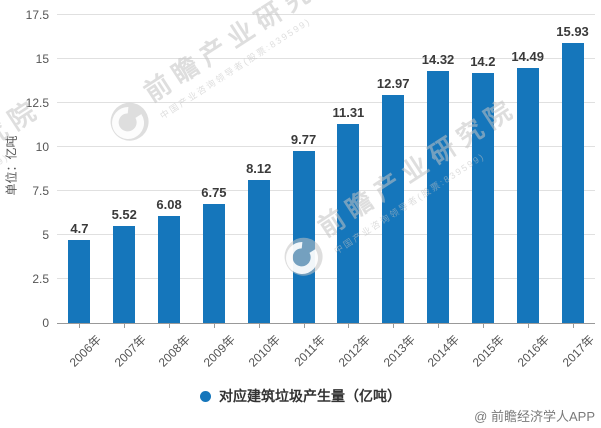  I want to click on legend-item: 对应建筑垃圾产生量（亿吨）, so click(300, 396).